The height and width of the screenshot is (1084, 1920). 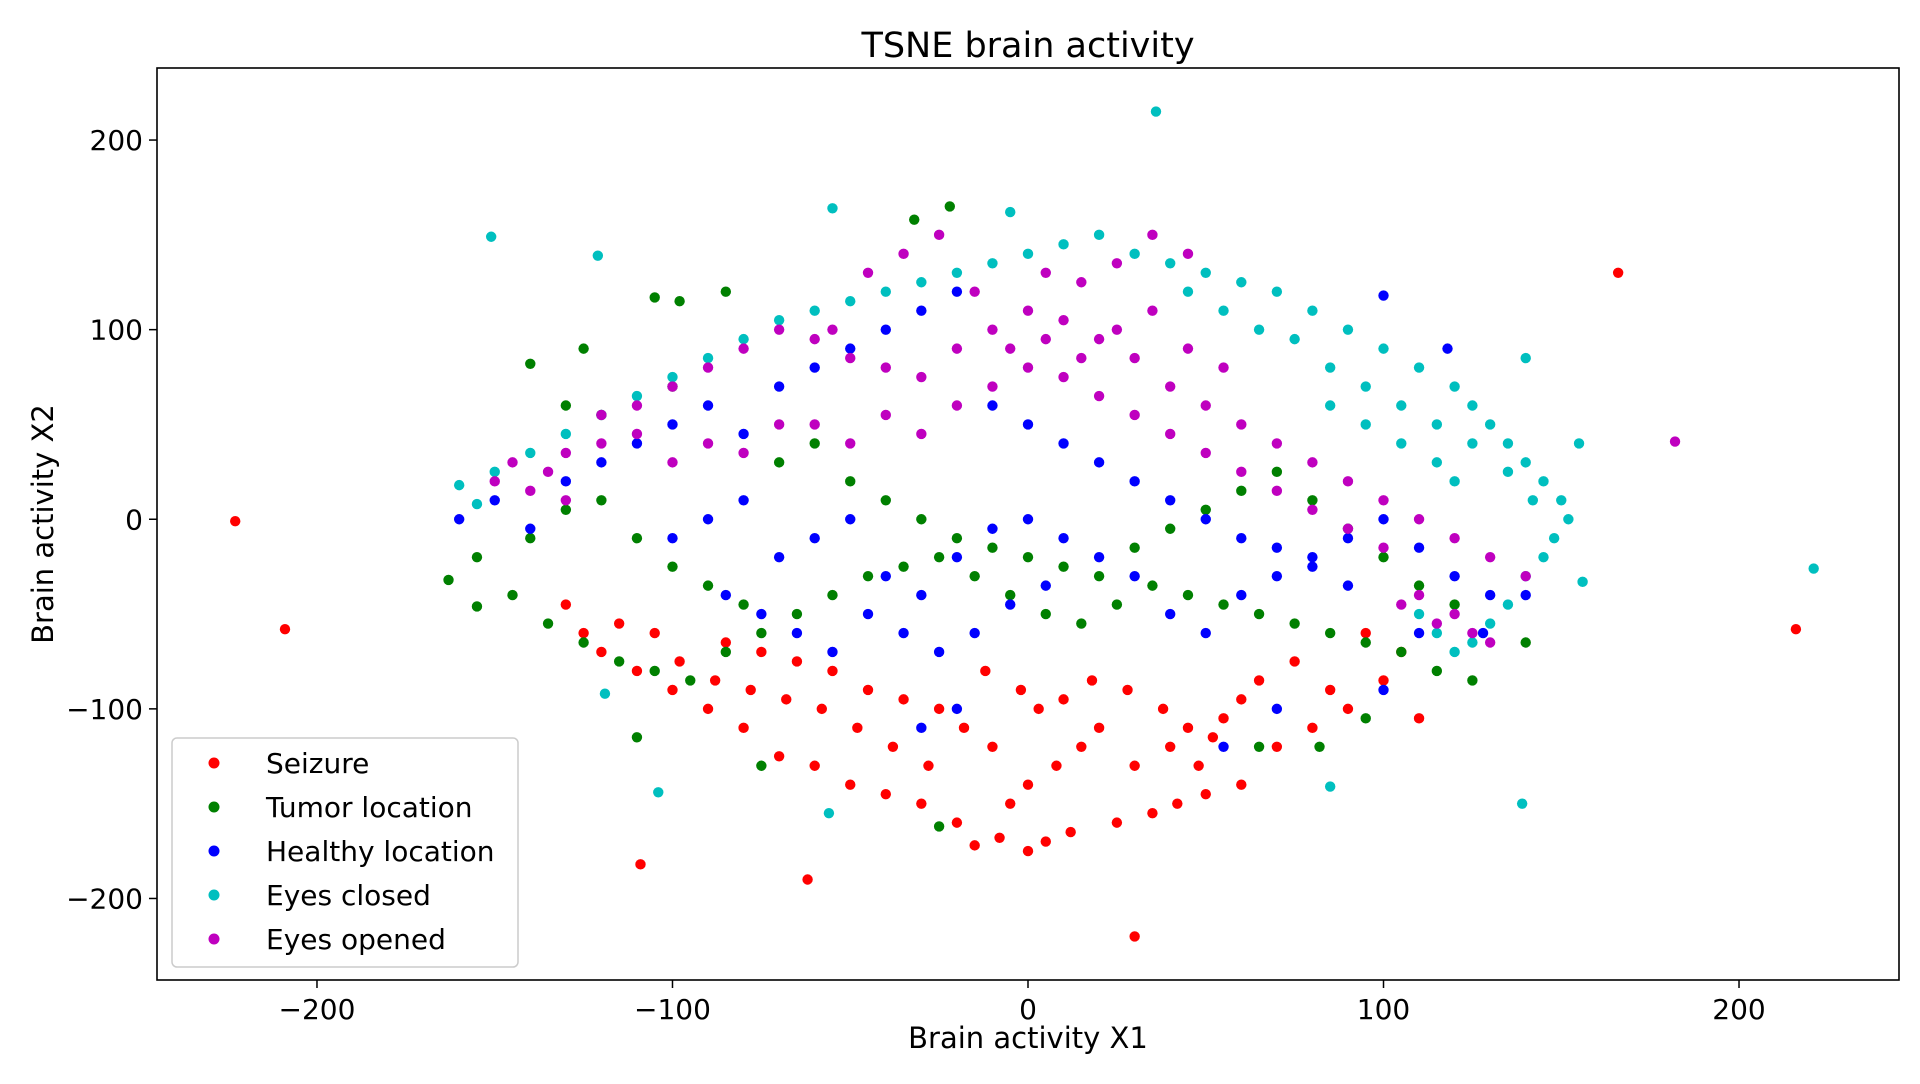 What do you see at coordinates (116, 330) in the screenshot?
I see `y-tick-label: 100` at bounding box center [116, 330].